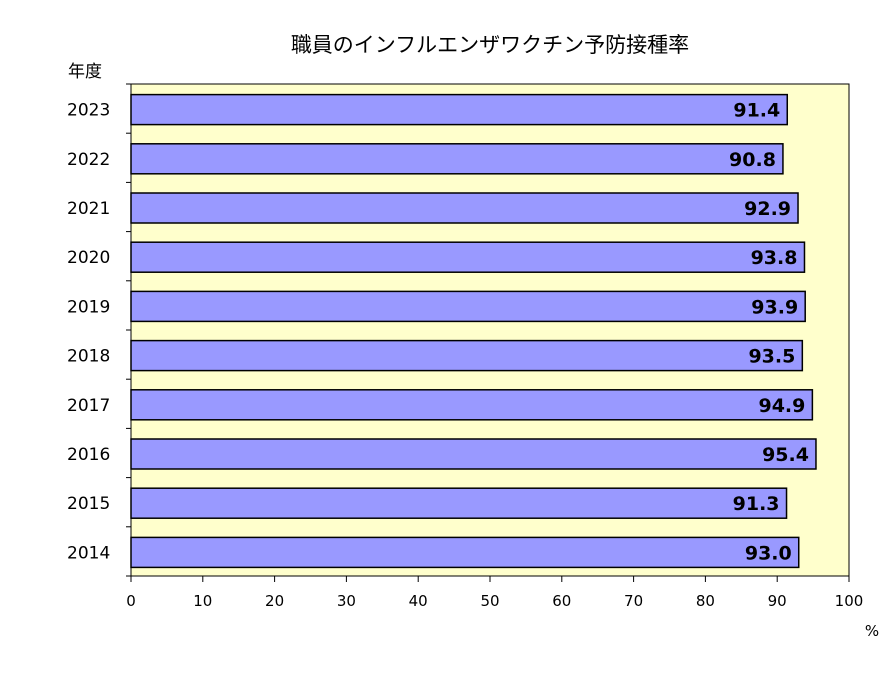  What do you see at coordinates (849, 601) in the screenshot?
I see `x-tick-label-100: 100` at bounding box center [849, 601].